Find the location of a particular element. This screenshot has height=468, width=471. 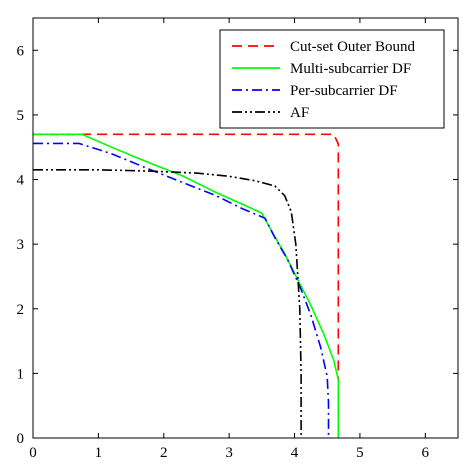

x-tick-label: 3 is located at coordinates (229, 453).